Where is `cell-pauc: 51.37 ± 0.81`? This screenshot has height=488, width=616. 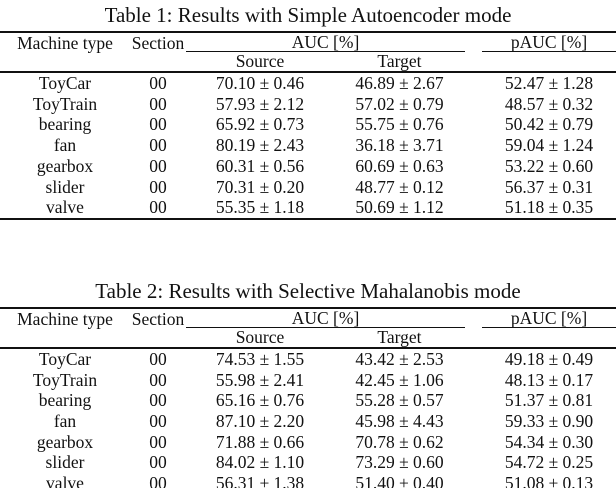 cell-pauc: 51.37 ± 0.81 is located at coordinates (549, 400).